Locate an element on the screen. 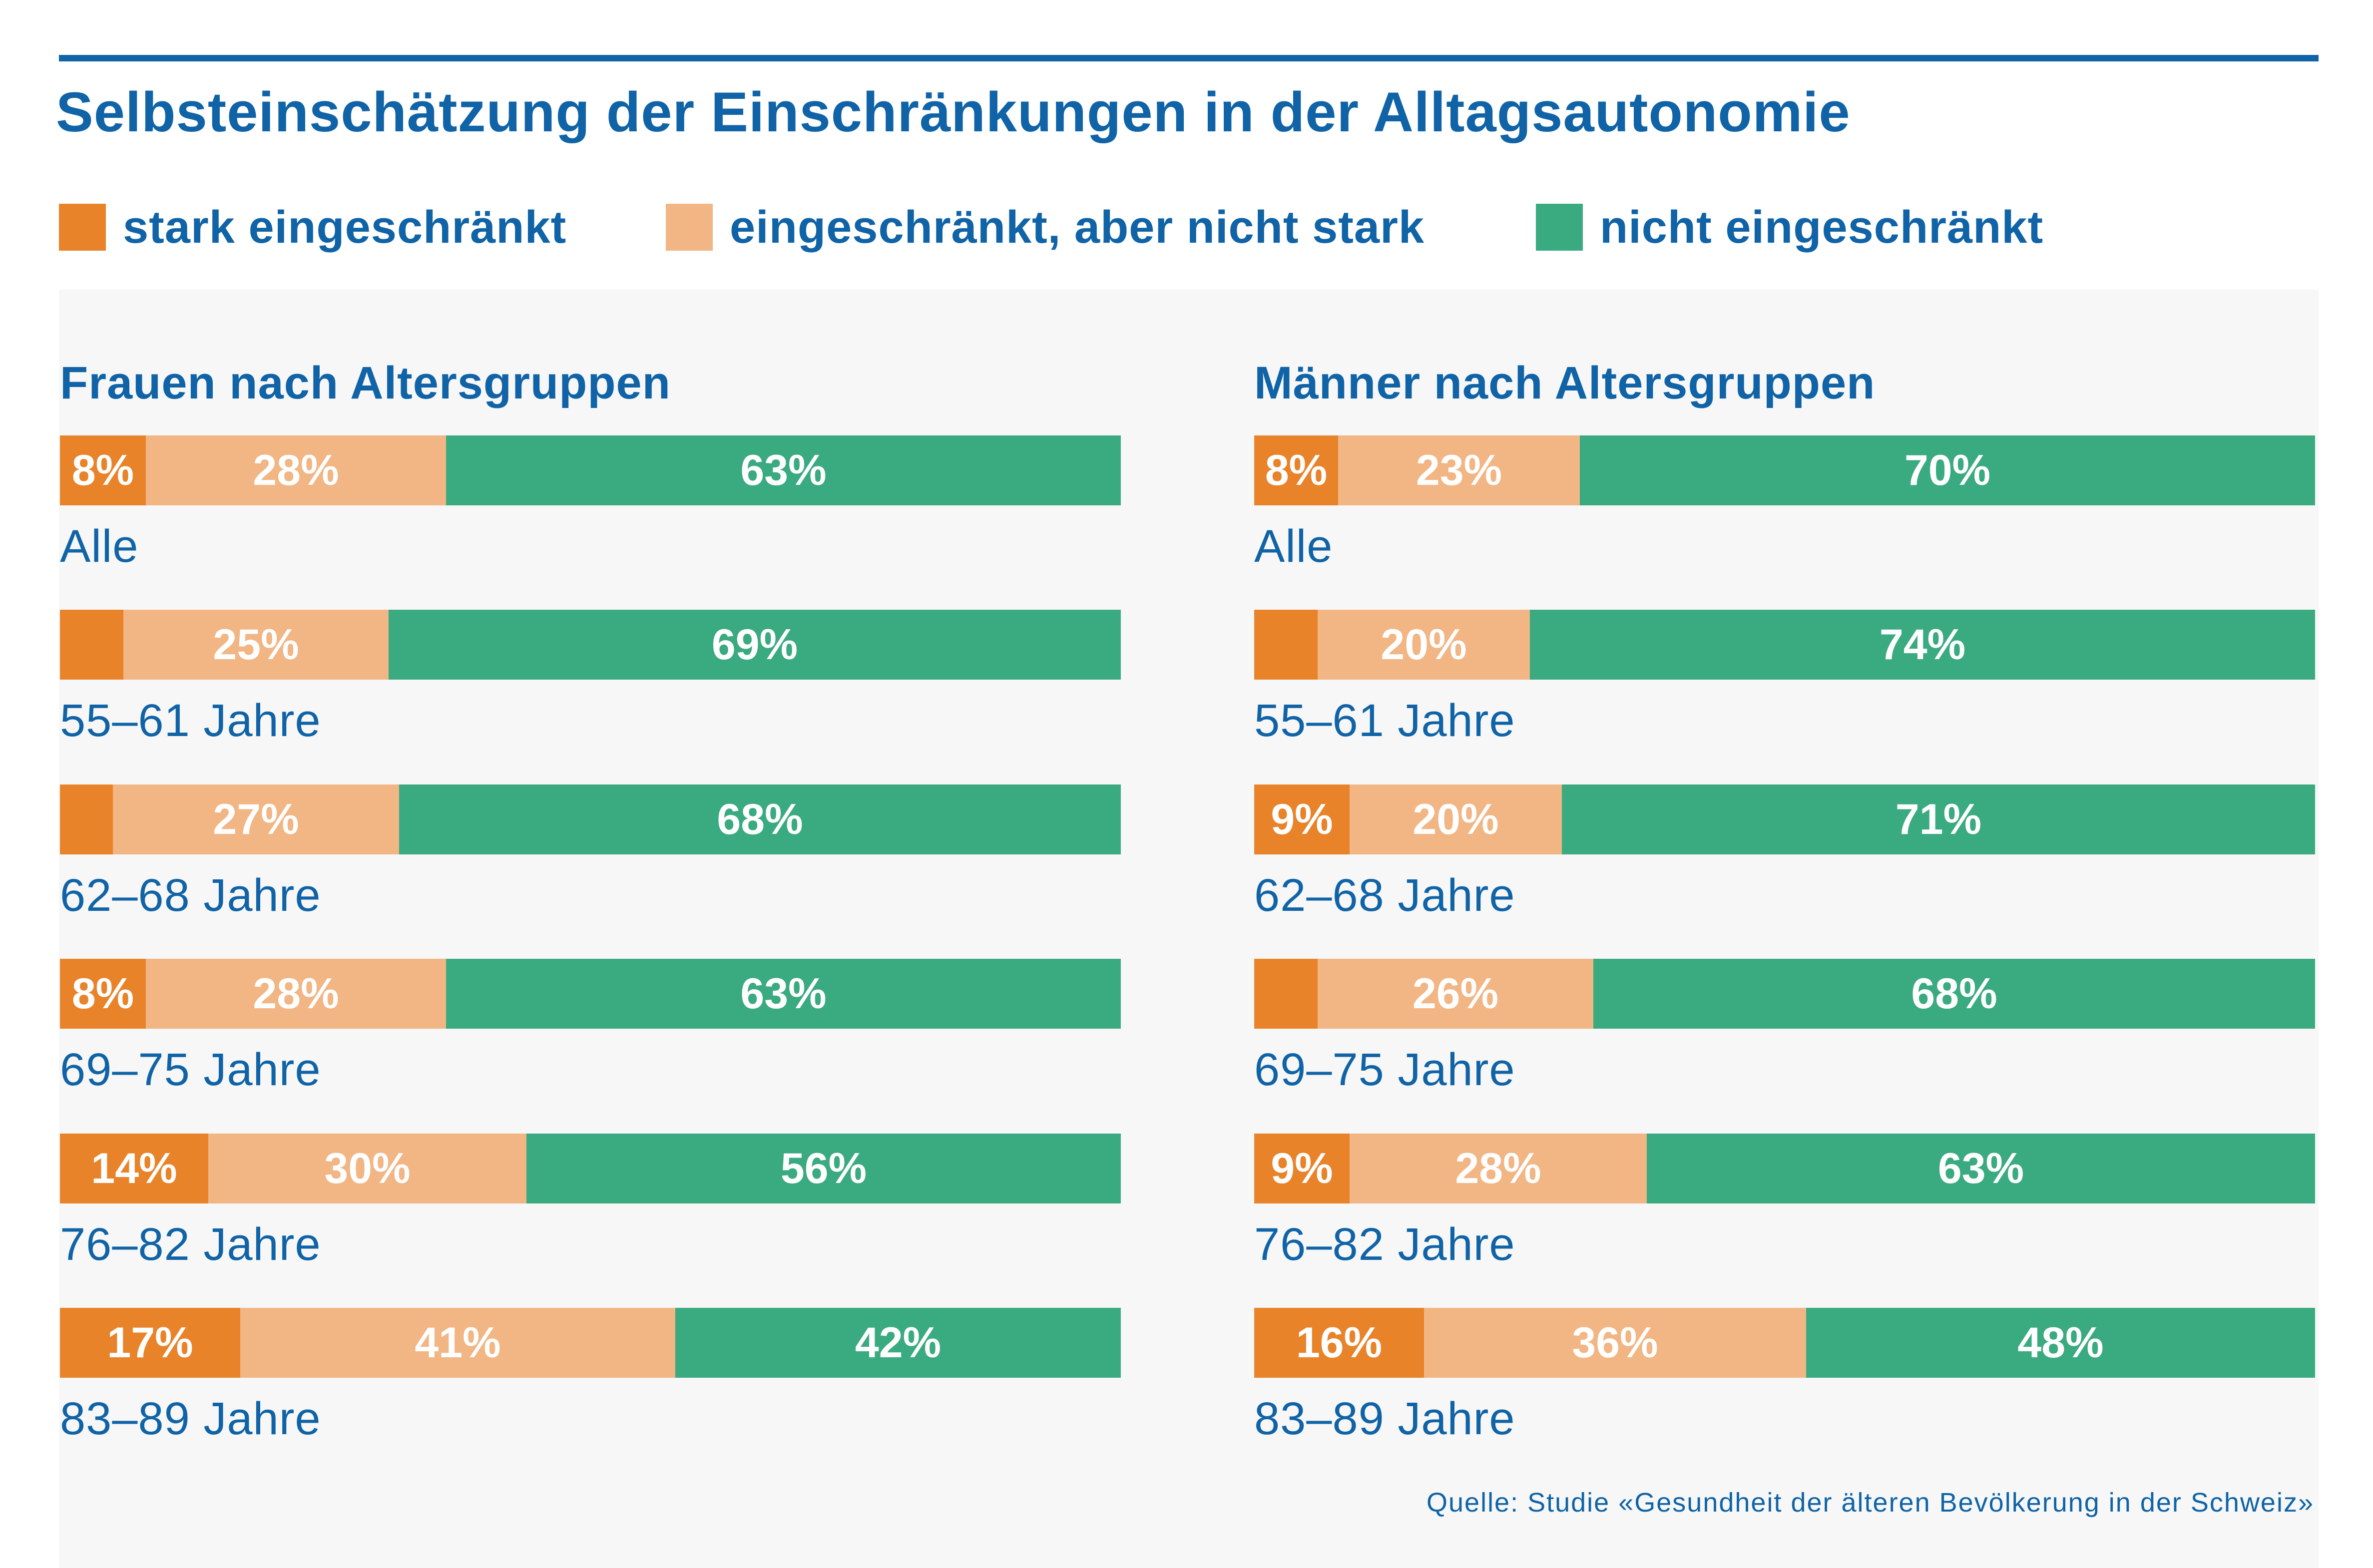  data-label: 69% is located at coordinates (754, 644).